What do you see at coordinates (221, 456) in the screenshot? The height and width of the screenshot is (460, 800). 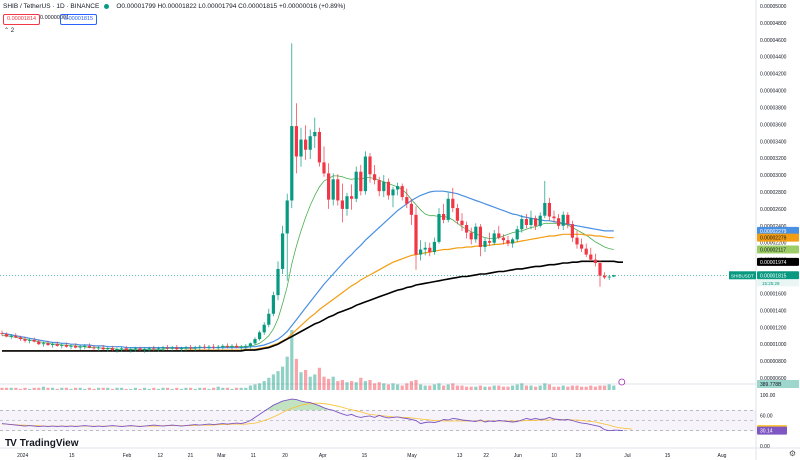 I see `time-tick-label: Mar` at bounding box center [221, 456].